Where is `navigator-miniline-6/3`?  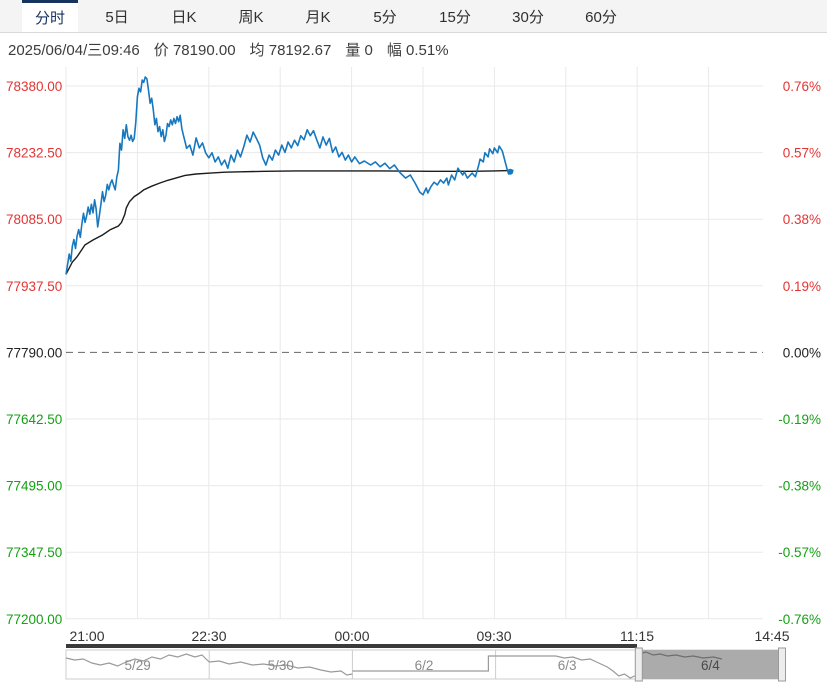 navigator-miniline-6/3 is located at coordinates (567, 667).